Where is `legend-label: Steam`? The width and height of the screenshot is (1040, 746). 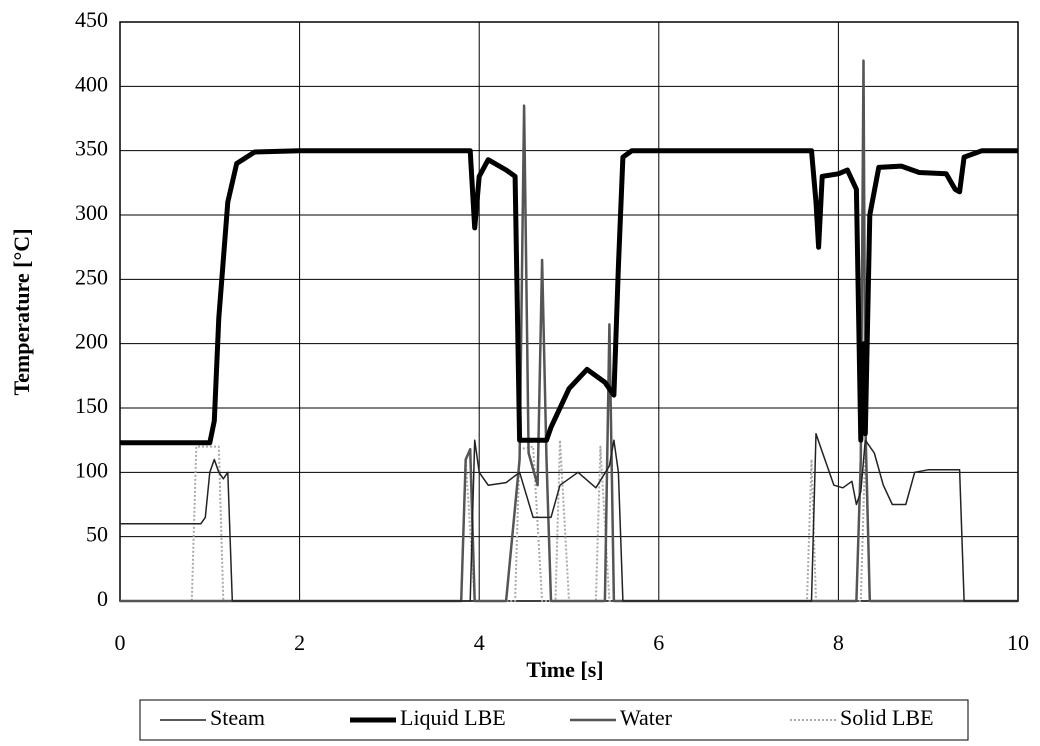 legend-label: Steam is located at coordinates (237, 717).